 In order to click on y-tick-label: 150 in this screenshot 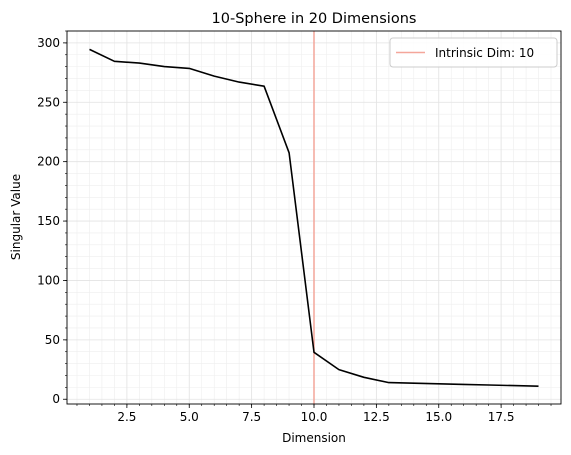, I will do `click(48, 221)`.